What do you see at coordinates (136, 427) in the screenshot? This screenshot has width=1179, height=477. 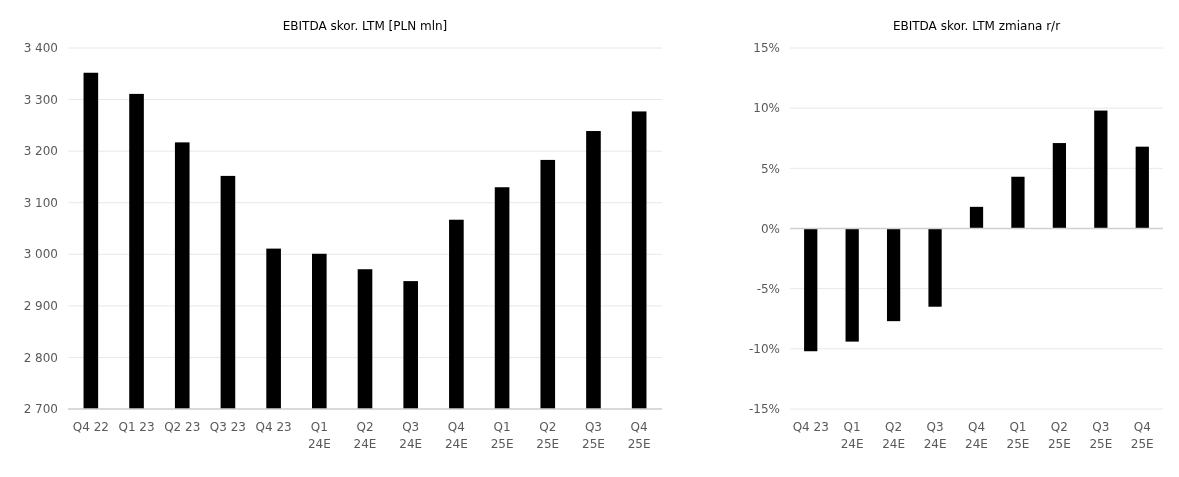 I see `x-tick-label: Q1 23` at bounding box center [136, 427].